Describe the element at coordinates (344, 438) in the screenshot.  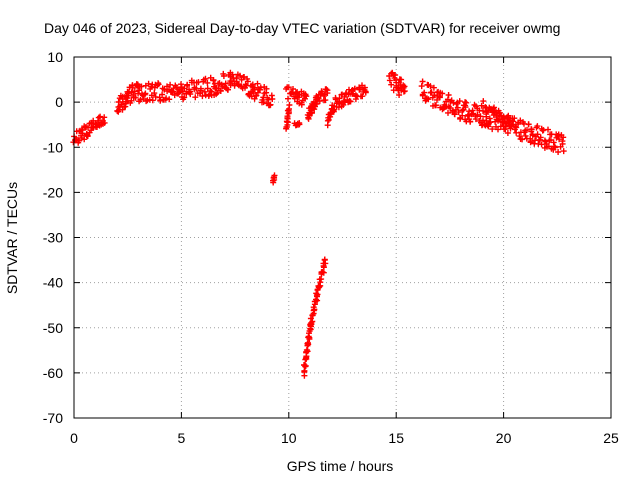
I see `x-tick-labels: 0 5 10 15 20 25` at that location.